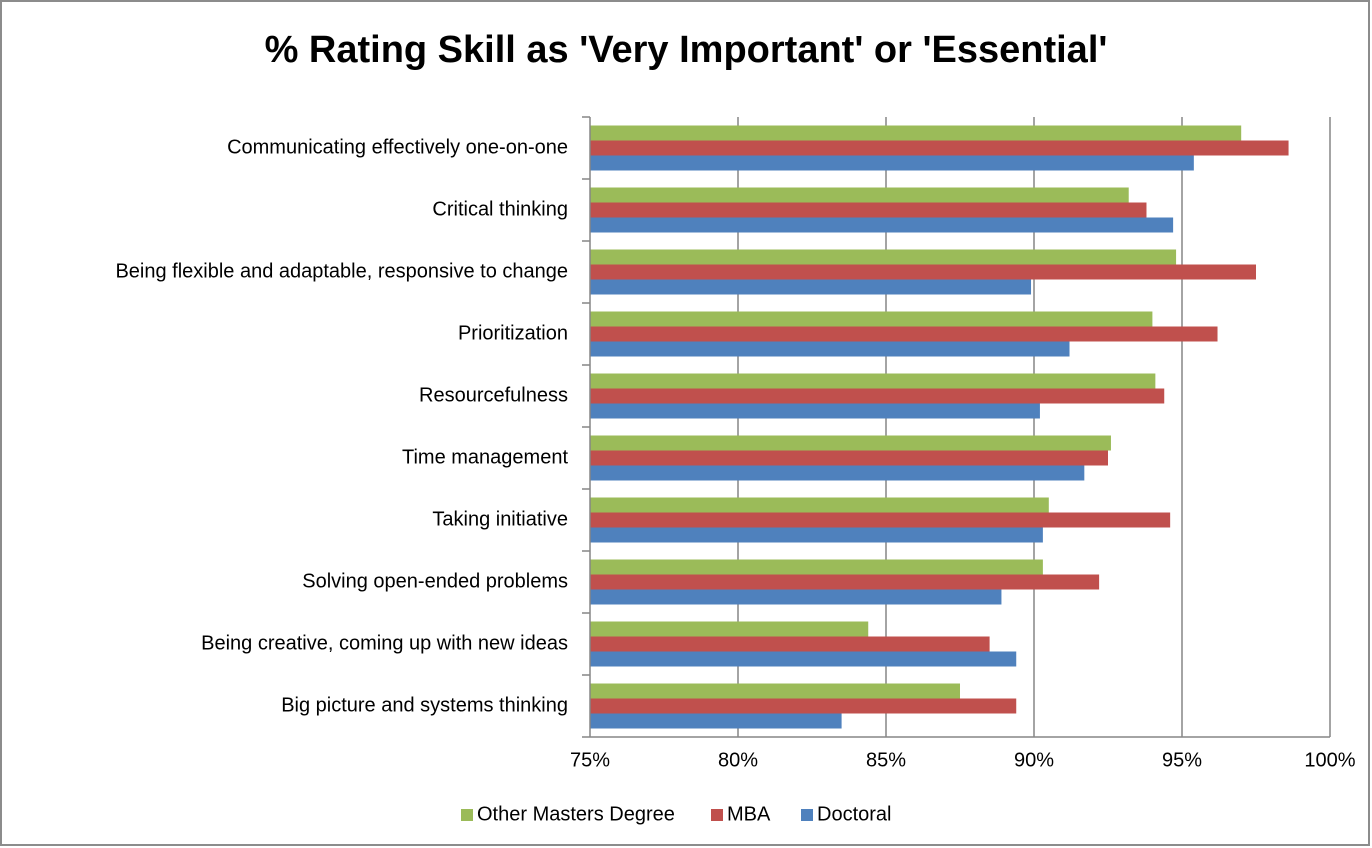 The height and width of the screenshot is (848, 1372). I want to click on x-tick-label: 95%, so click(1182, 760).